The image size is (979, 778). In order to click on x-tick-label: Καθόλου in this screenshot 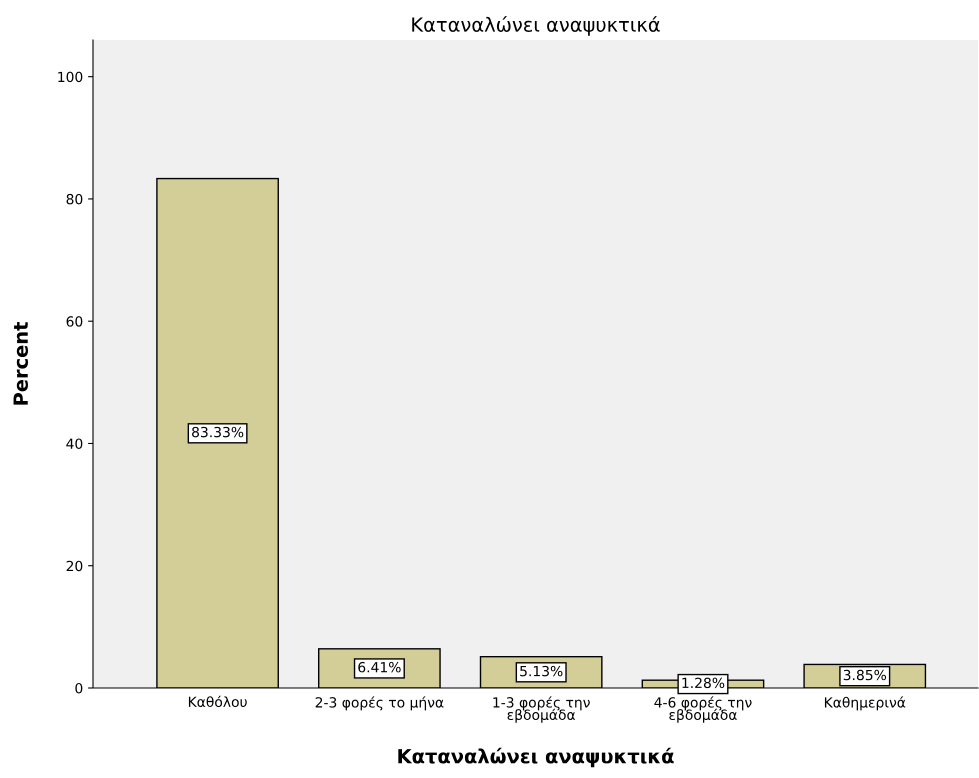, I will do `click(217, 702)`.